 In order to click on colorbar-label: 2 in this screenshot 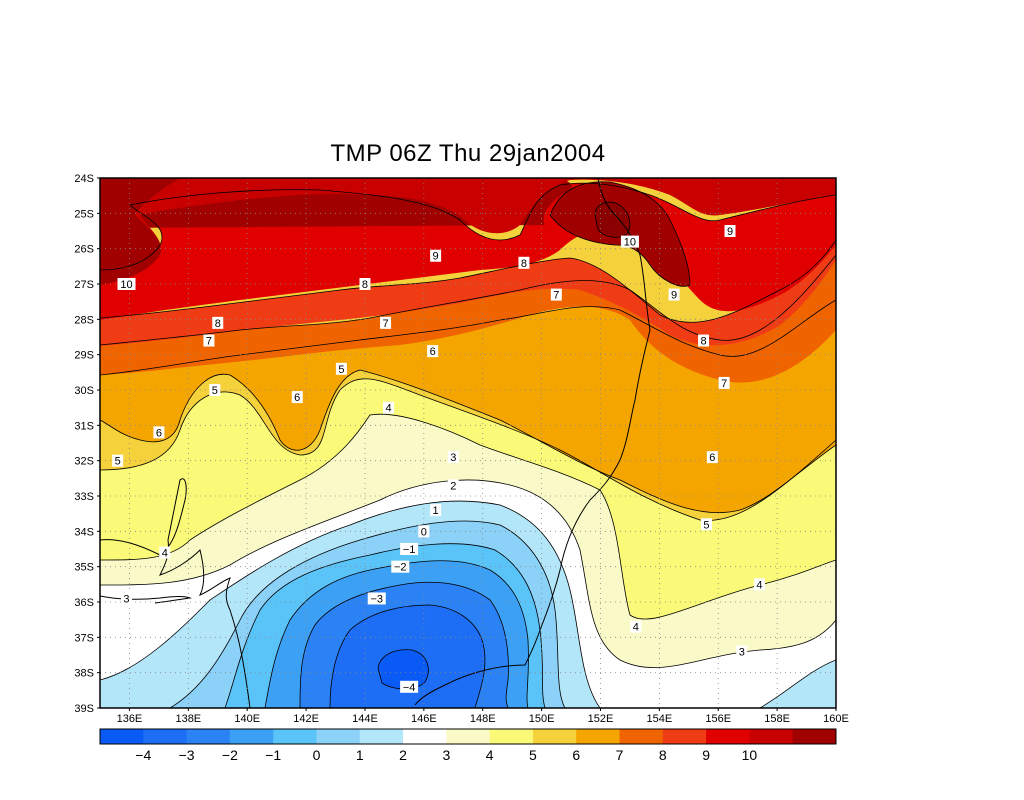, I will do `click(403, 755)`.